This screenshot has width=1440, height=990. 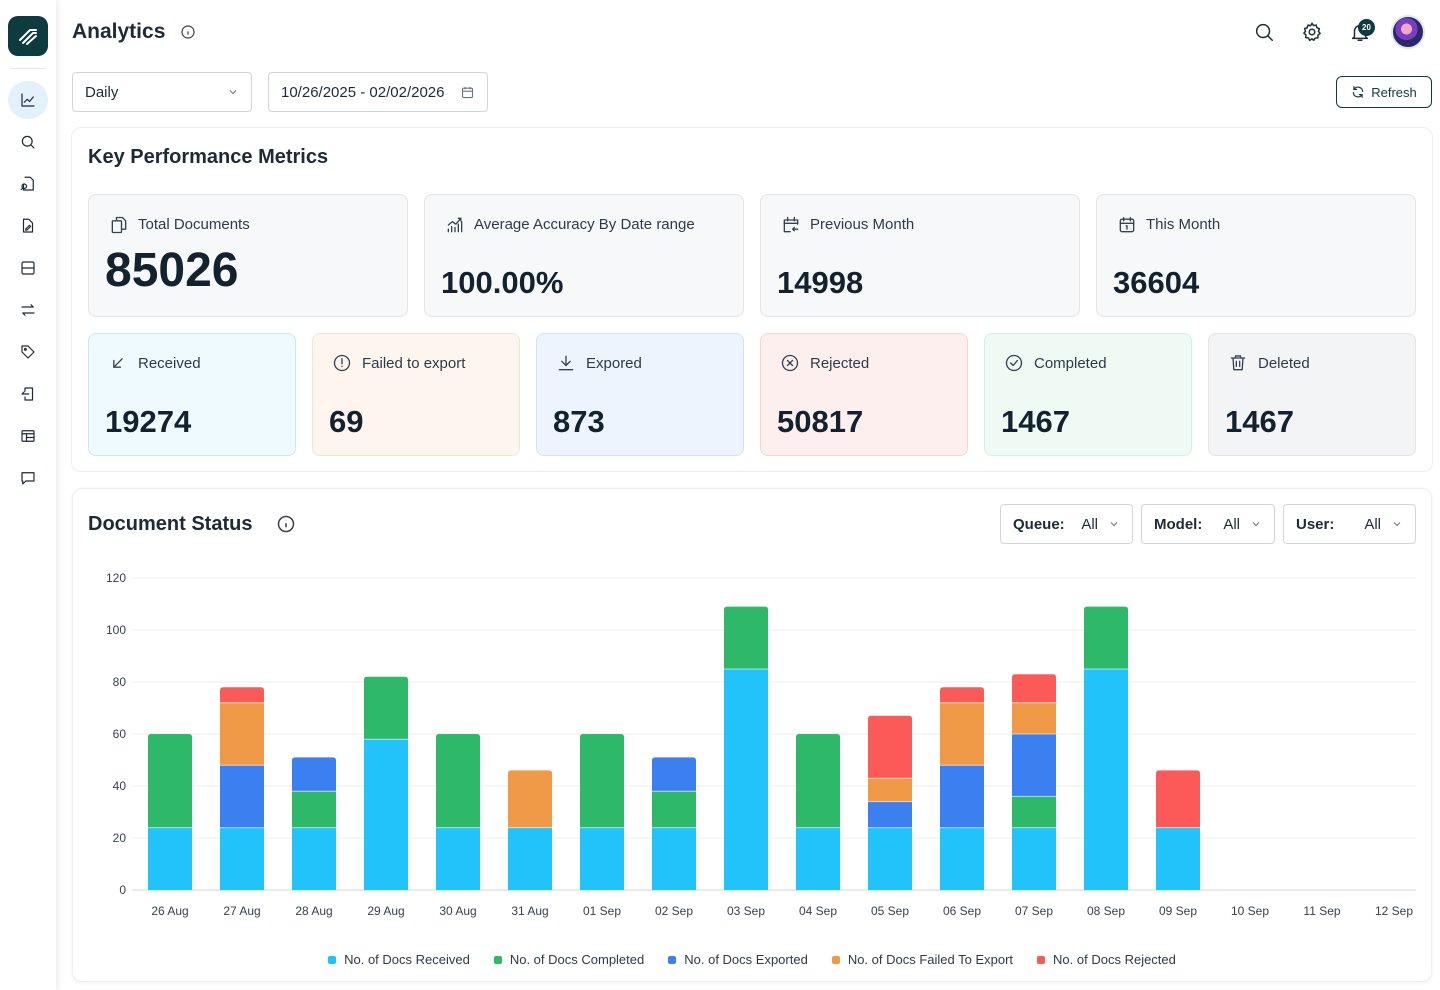 What do you see at coordinates (414, 363) in the screenshot?
I see `stat-label: Failed to export` at bounding box center [414, 363].